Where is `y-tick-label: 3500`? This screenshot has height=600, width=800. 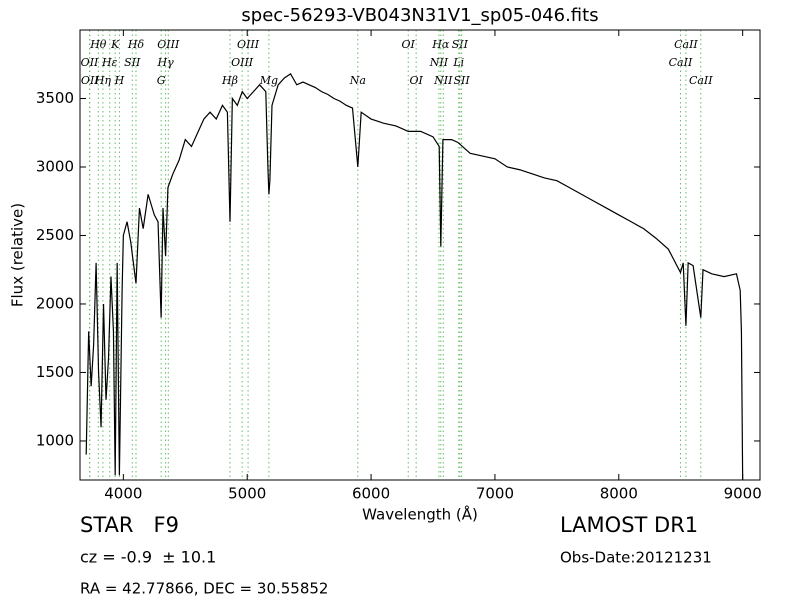
y-tick-label: 3500 is located at coordinates (55, 98).